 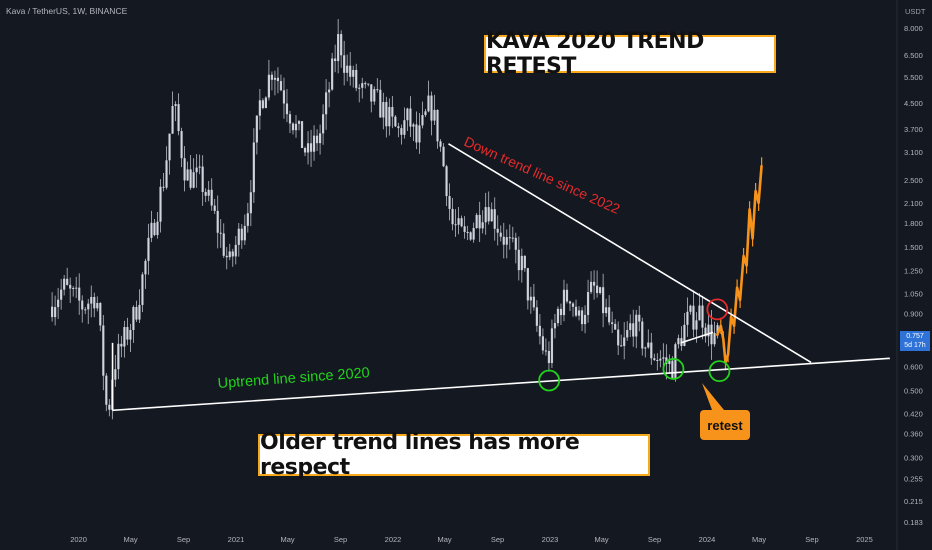 I want to click on x-tick-label: 2020, so click(x=78, y=539).